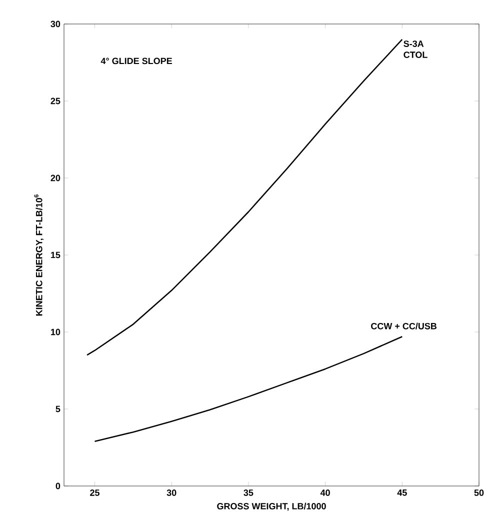 The image size is (493, 532). I want to click on y-tick-label: 25, so click(55, 101).